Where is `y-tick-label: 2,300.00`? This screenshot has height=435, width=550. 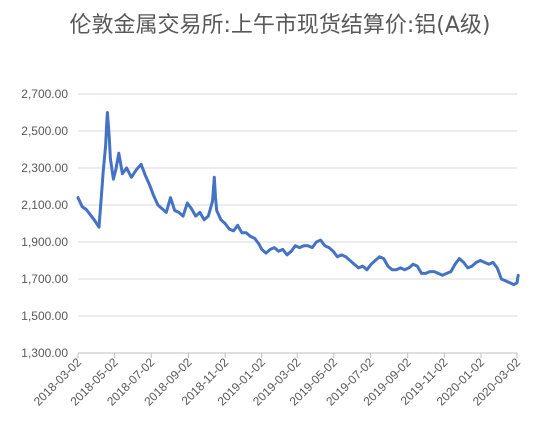 y-tick-label: 2,300.00 is located at coordinates (44, 168).